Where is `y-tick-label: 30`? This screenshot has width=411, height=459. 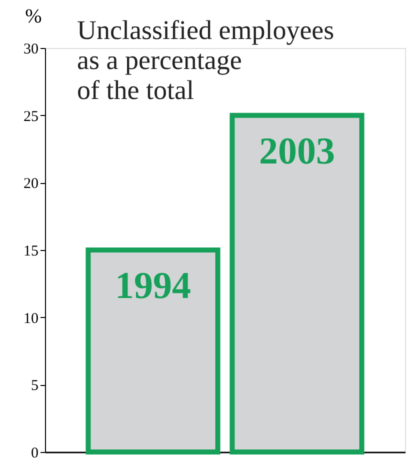
y-tick-label: 30 is located at coordinates (31, 50).